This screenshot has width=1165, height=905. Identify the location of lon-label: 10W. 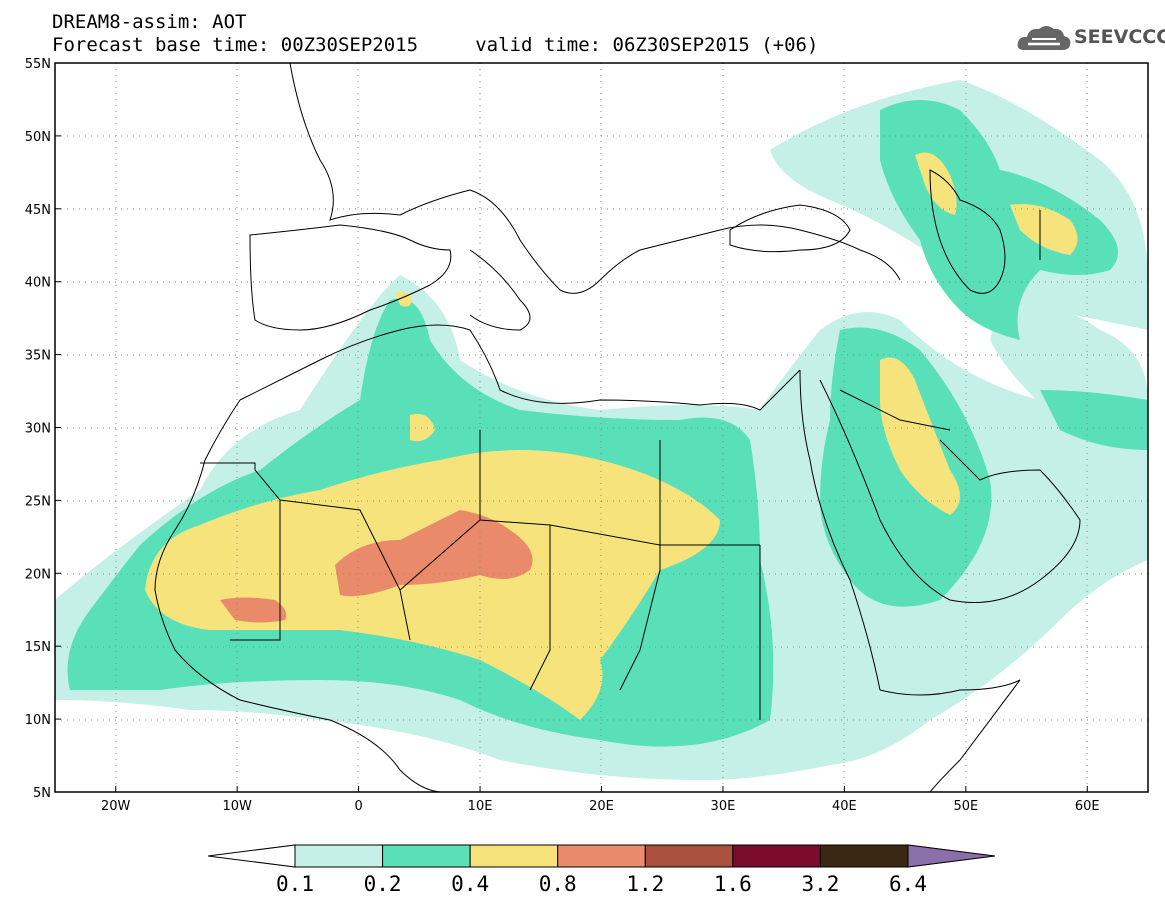
(237, 806).